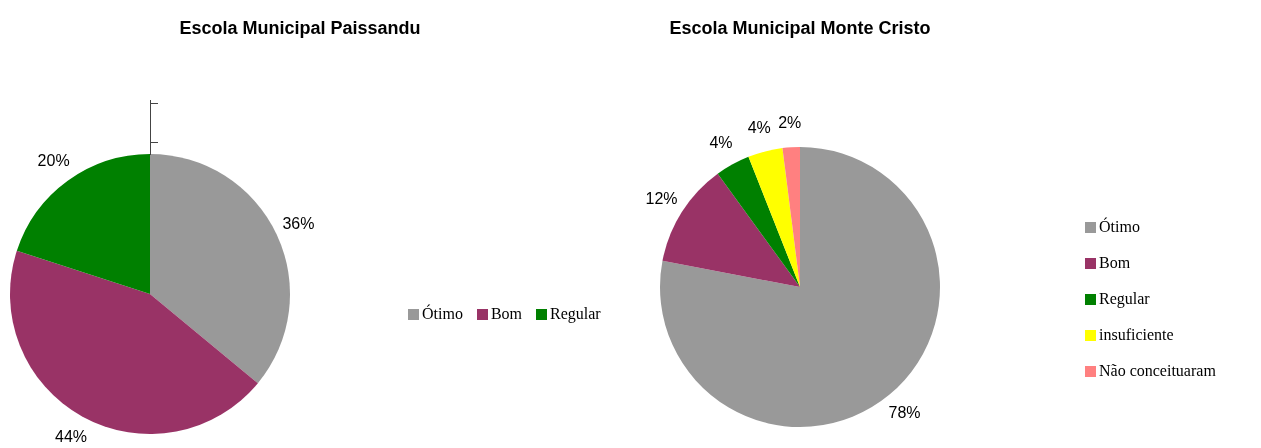 The width and height of the screenshot is (1261, 448). I want to click on data-label: 12%, so click(661, 198).